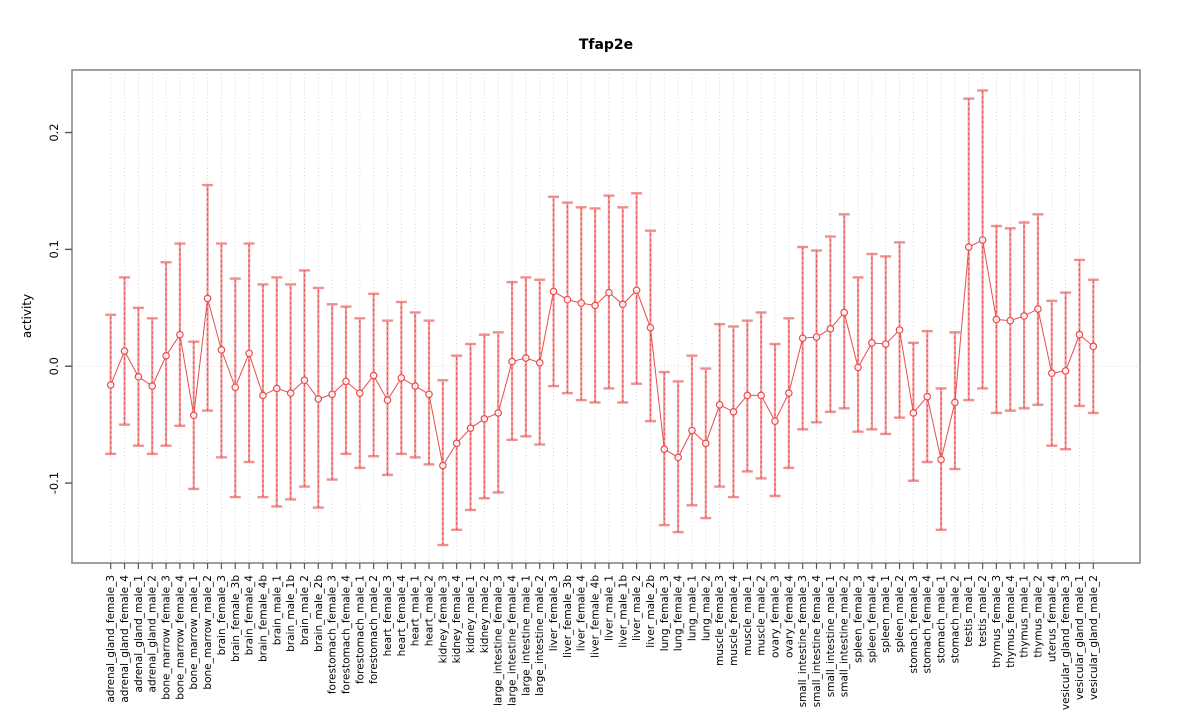 Image resolution: width=1200 pixels, height=720 pixels. I want to click on x-tick-label: brain_male_2b, so click(319, 613).